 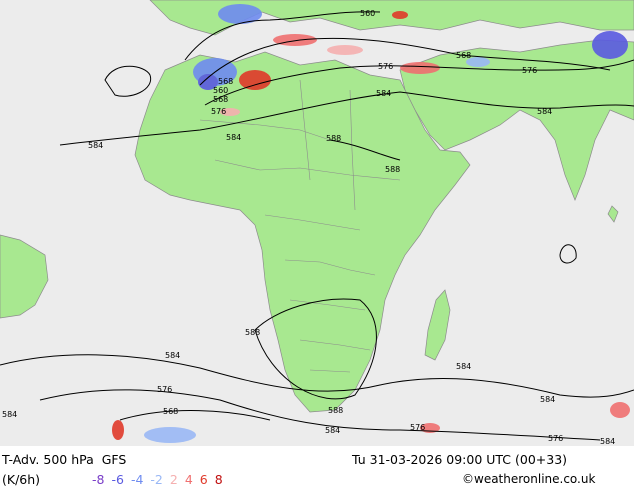 I want to click on scale-value: -2, so click(x=156, y=479).